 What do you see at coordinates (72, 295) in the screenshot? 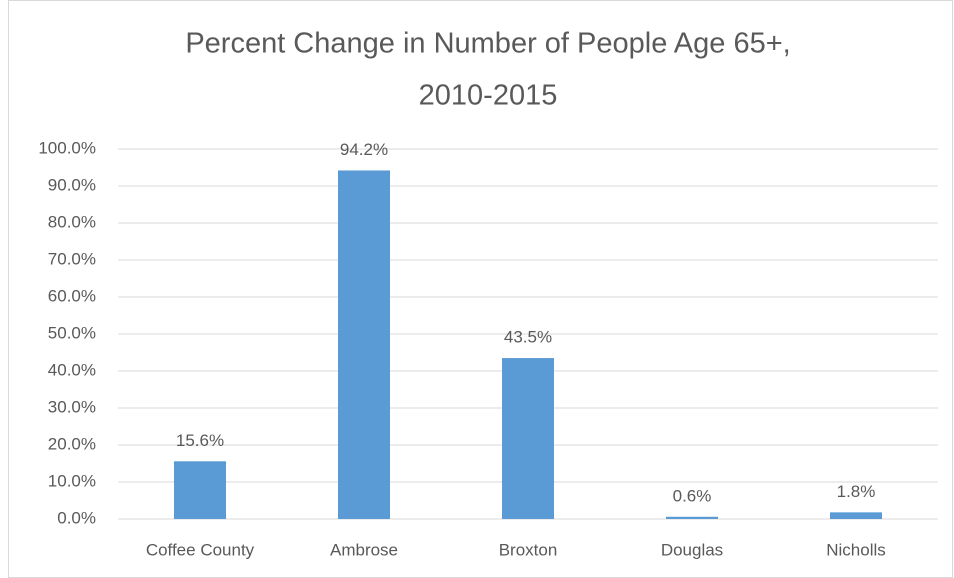
I see `y-tick-label: 60.0%` at bounding box center [72, 295].